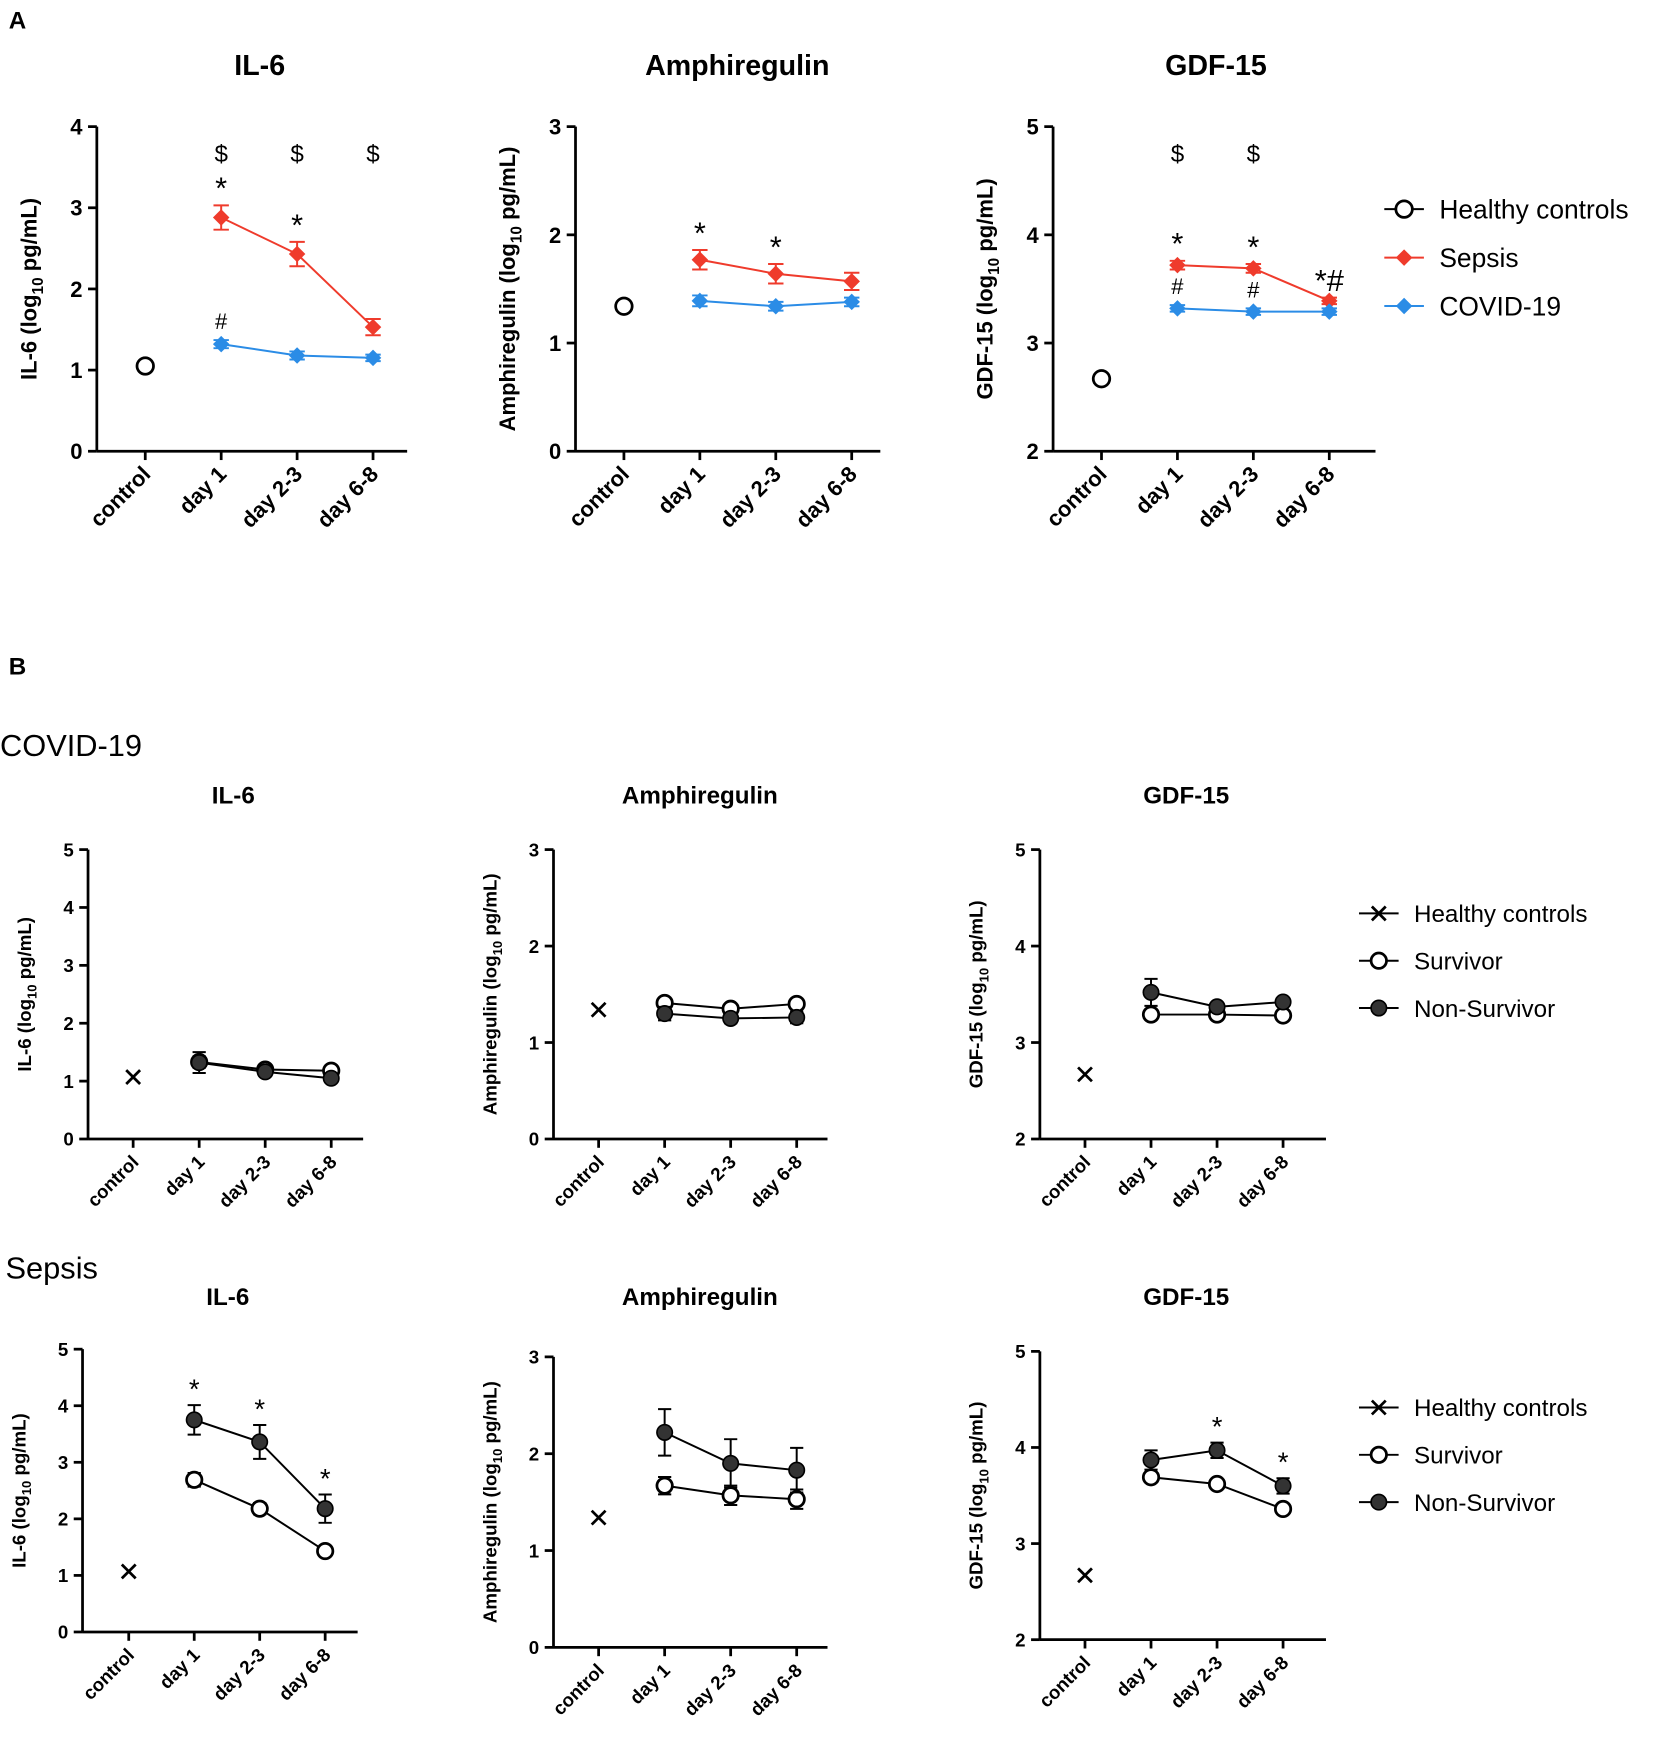 This screenshot has height=1741, width=1655. I want to click on y-axis-label: IL-6 (log10 pg/mL), so click(27, 994).